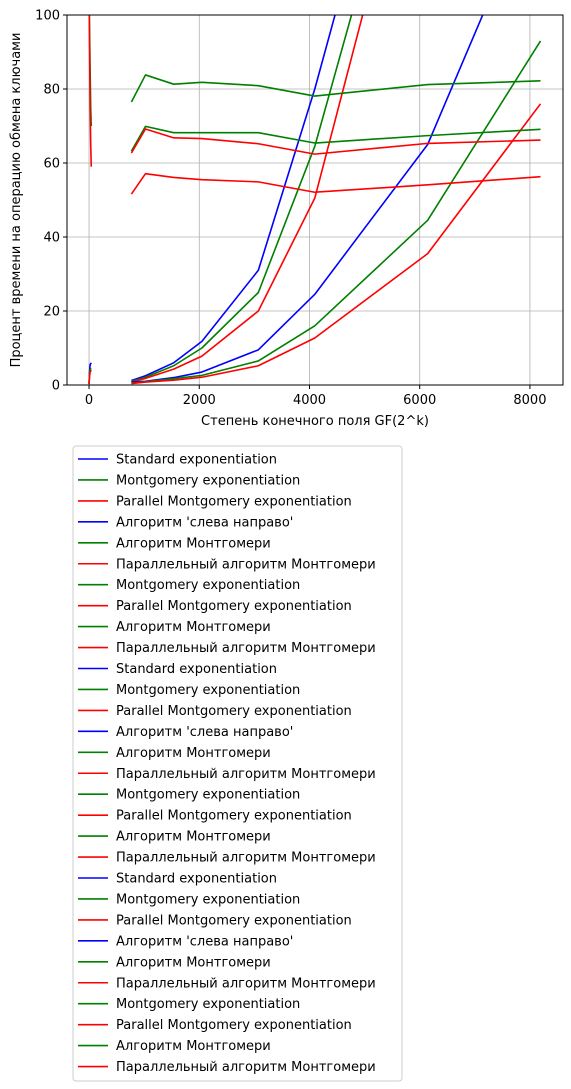  Describe the element at coordinates (529, 400) in the screenshot. I see `x-tick-label: 8000` at that location.